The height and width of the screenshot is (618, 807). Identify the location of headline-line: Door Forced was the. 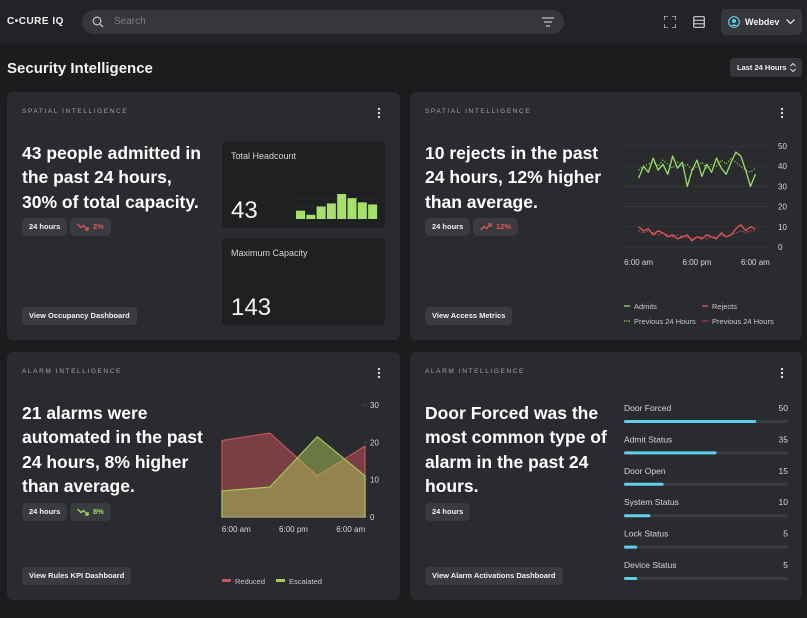
(512, 413).